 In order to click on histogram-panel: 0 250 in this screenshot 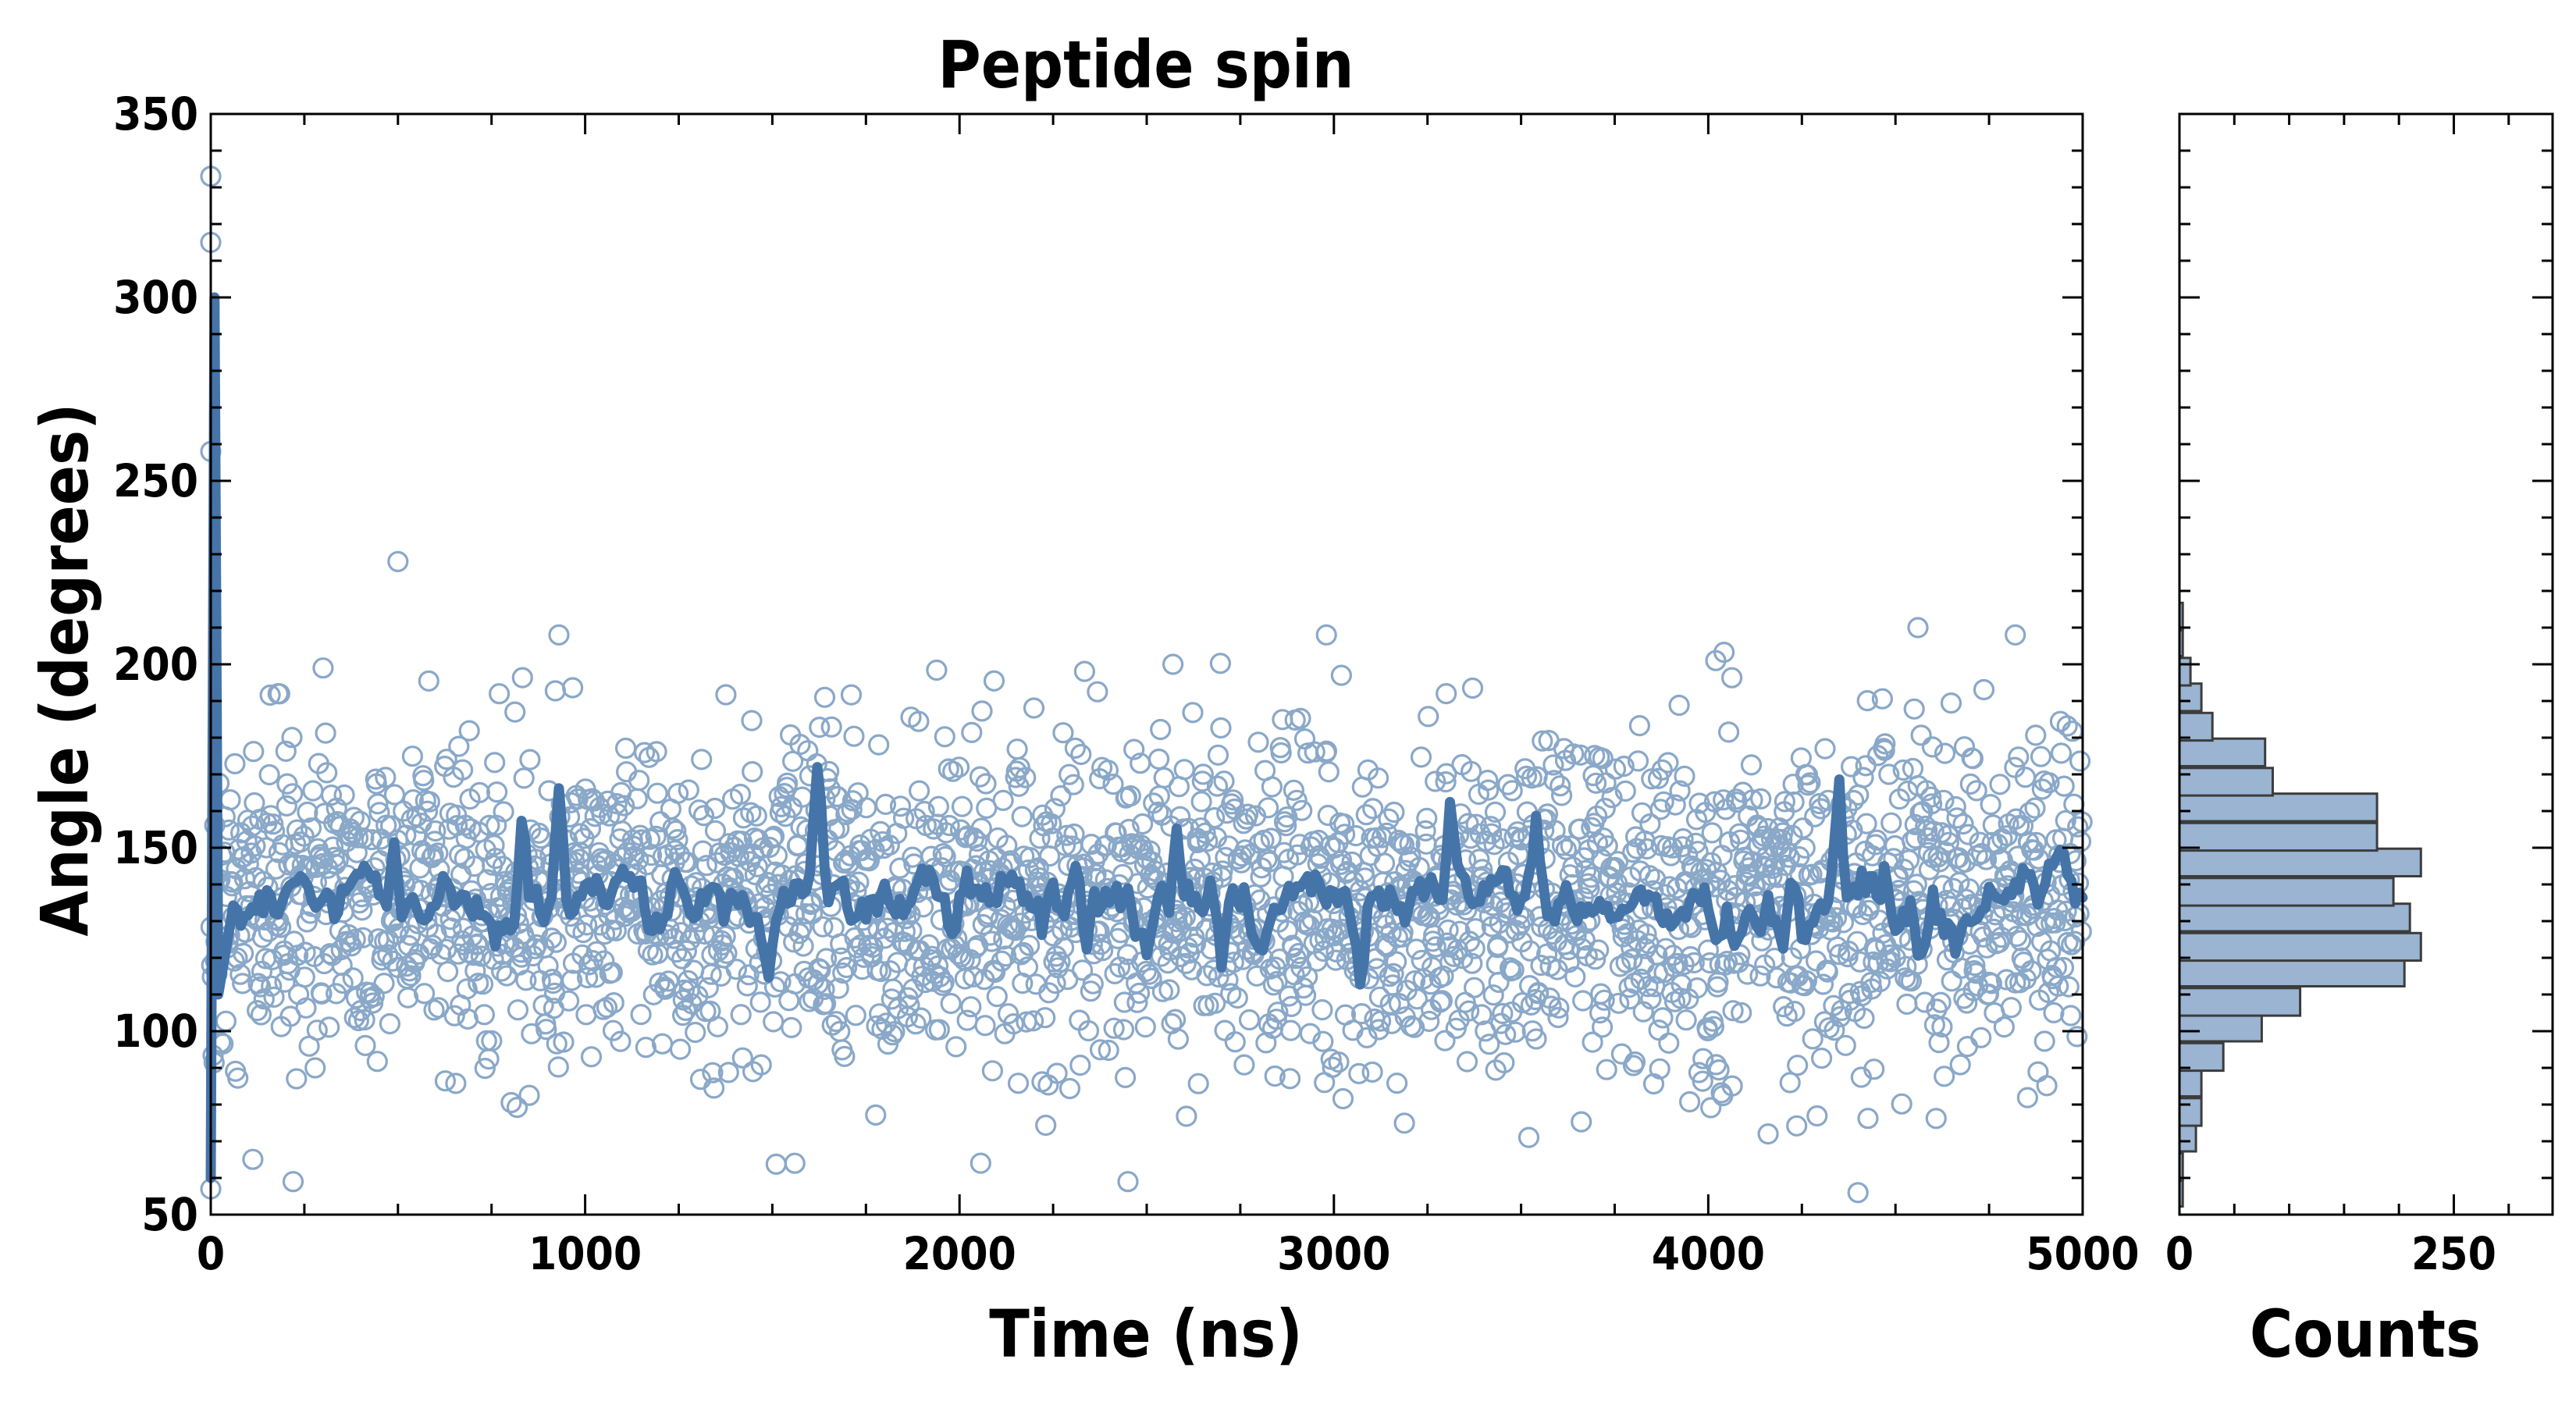, I will do `click(2359, 696)`.